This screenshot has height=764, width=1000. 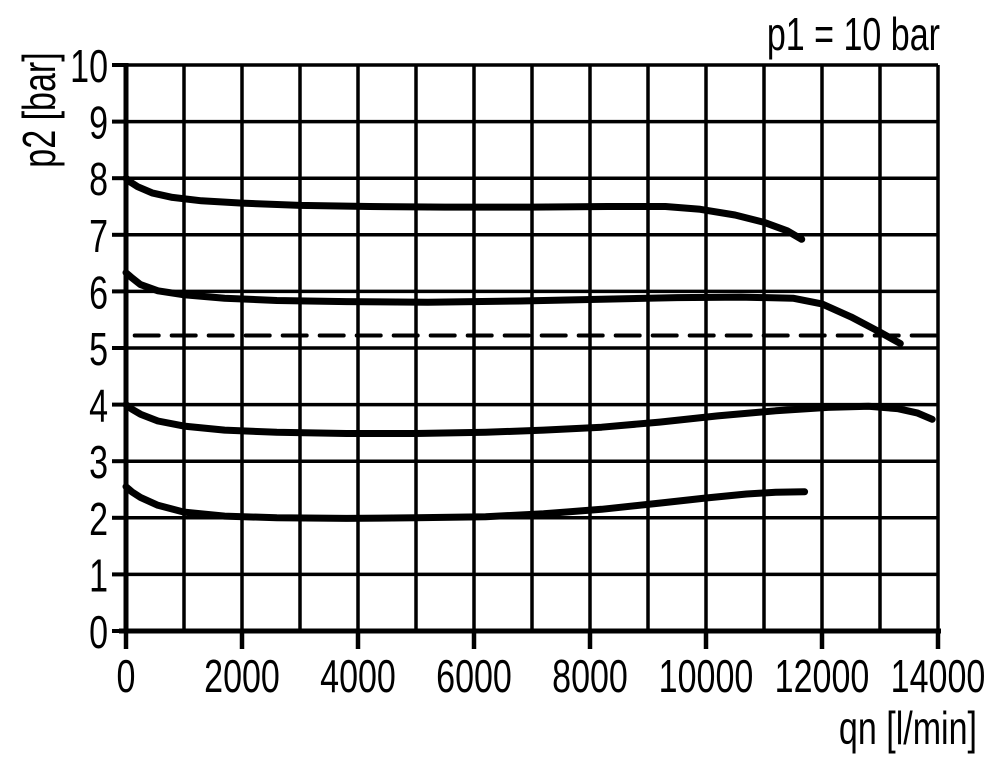 I want to click on y-tick-label: 0, so click(x=98, y=632).